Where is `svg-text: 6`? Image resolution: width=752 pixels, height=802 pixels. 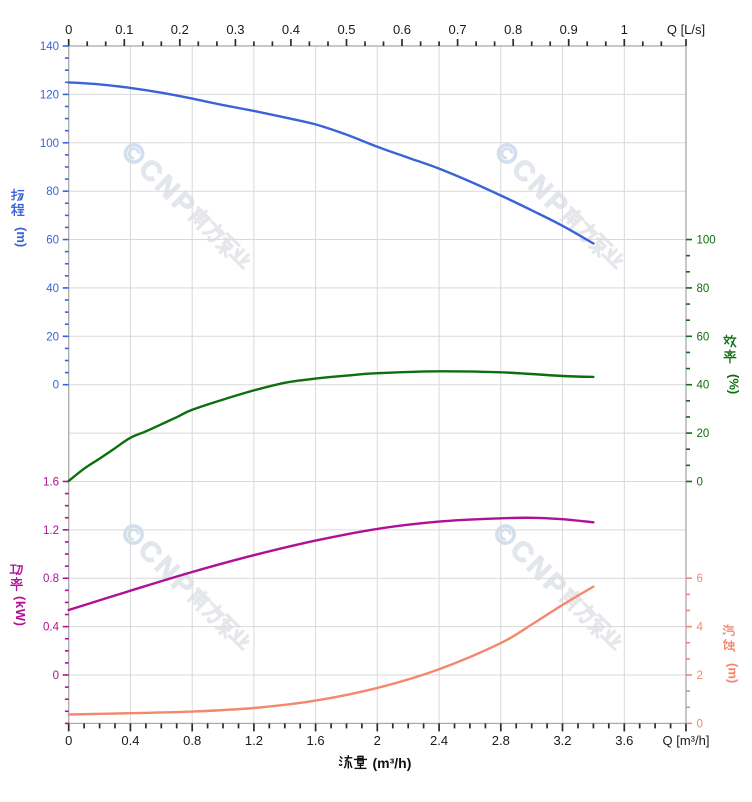 svg-text: 6 is located at coordinates (700, 579).